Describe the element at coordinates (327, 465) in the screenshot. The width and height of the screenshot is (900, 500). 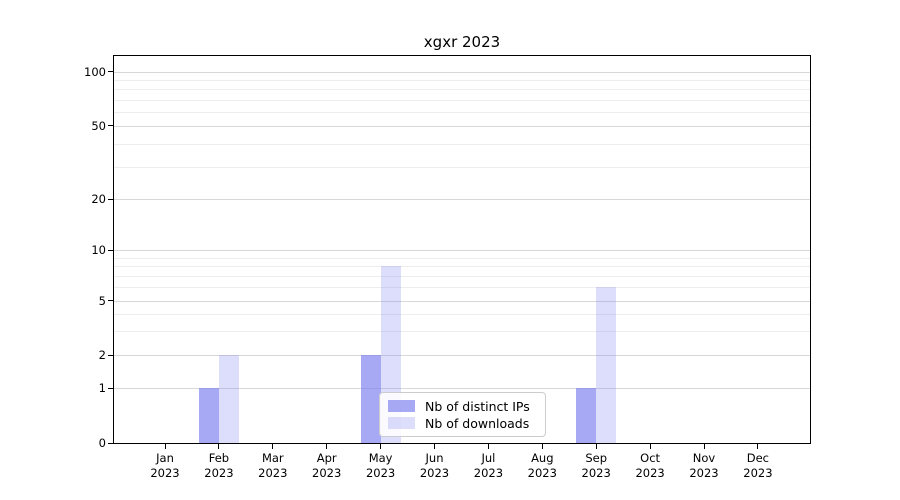
I see `xtick-label-apr-2023: Apr 2023` at that location.